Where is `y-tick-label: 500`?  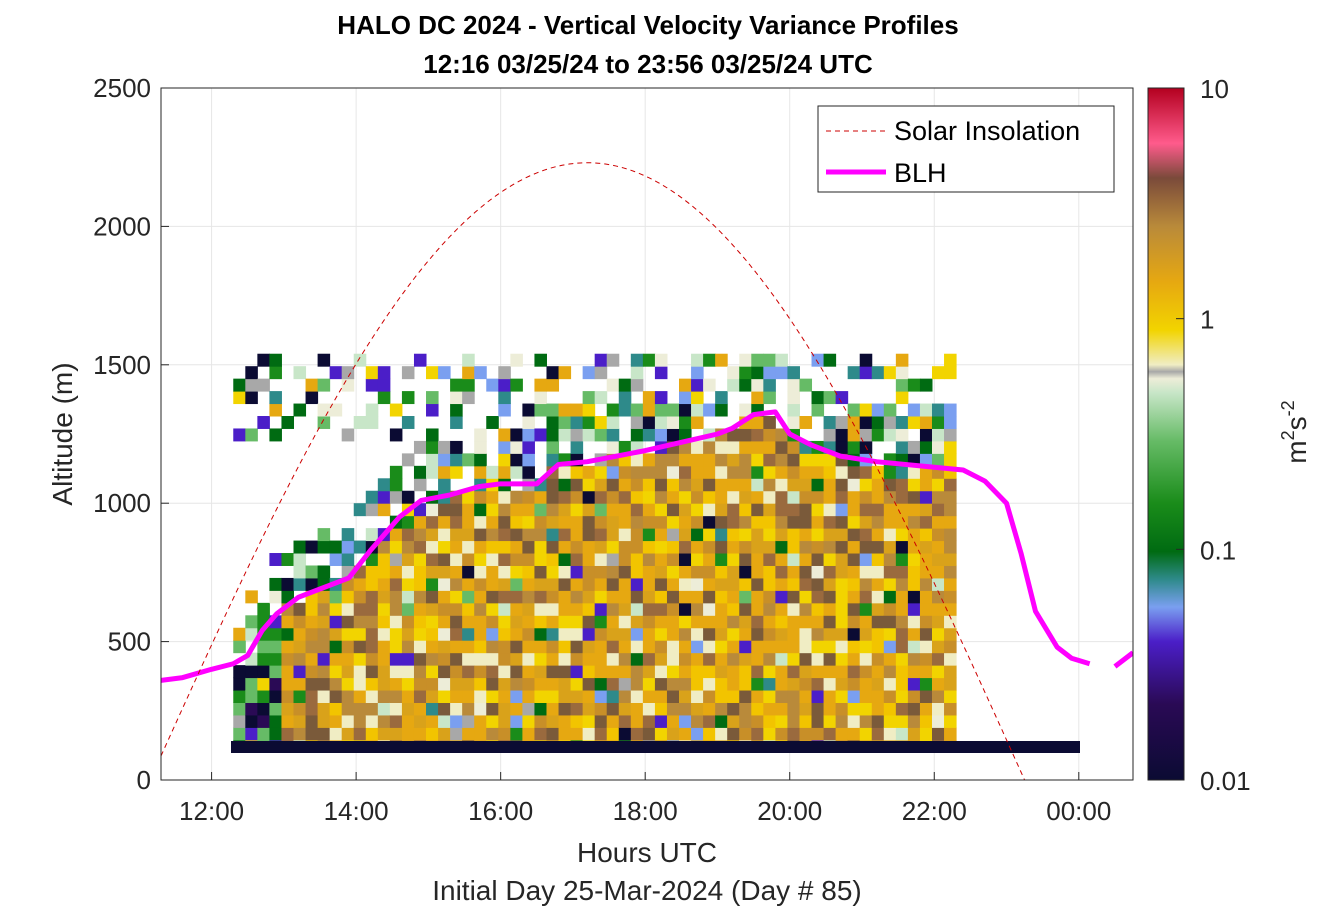
y-tick-label: 500 is located at coordinates (129, 642).